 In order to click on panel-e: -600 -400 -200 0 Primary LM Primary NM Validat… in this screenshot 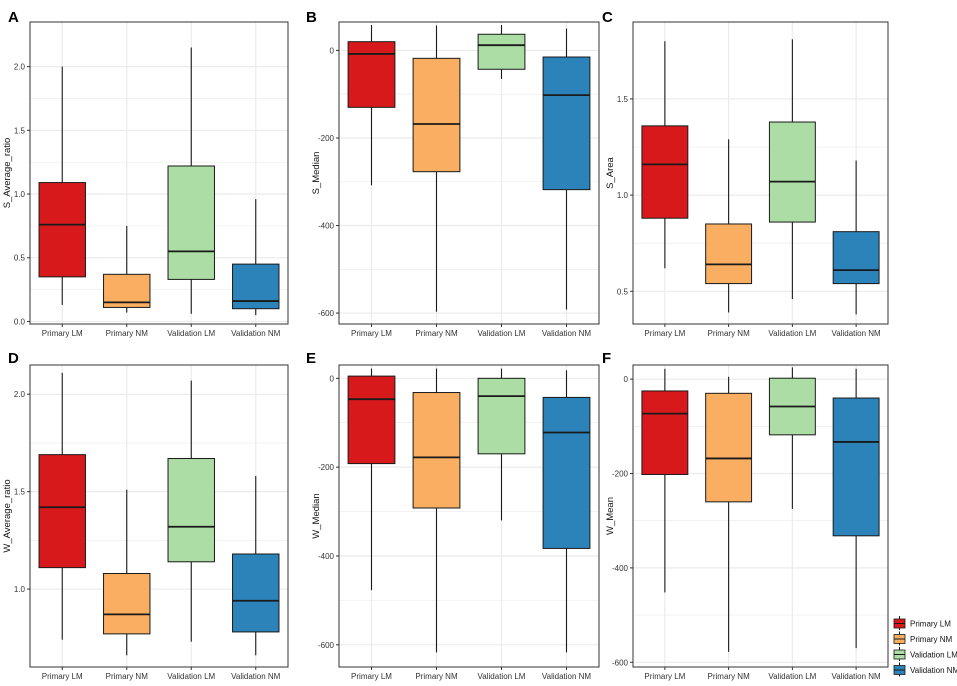, I will do `click(453, 515)`.